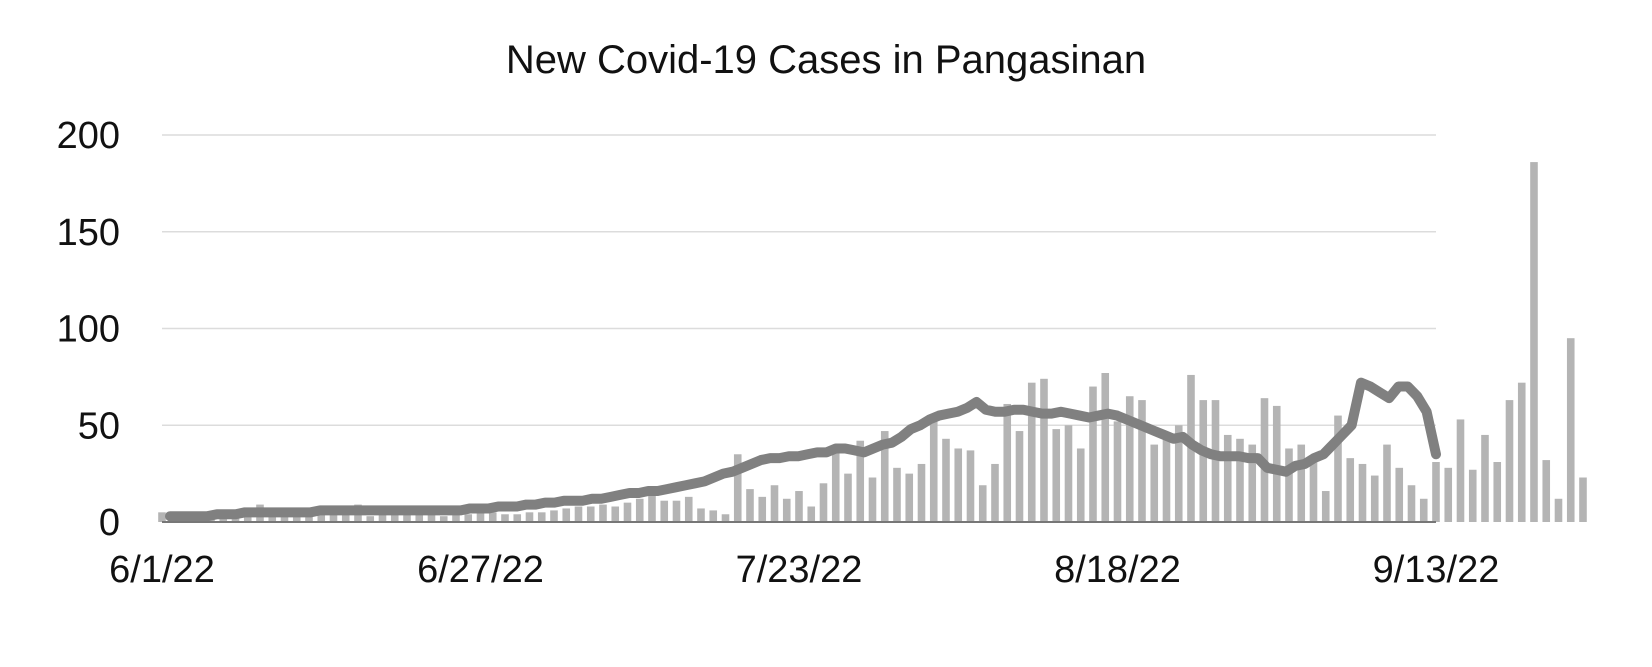 The image size is (1652, 667). What do you see at coordinates (88, 136) in the screenshot?
I see `y-tick-label: 200` at bounding box center [88, 136].